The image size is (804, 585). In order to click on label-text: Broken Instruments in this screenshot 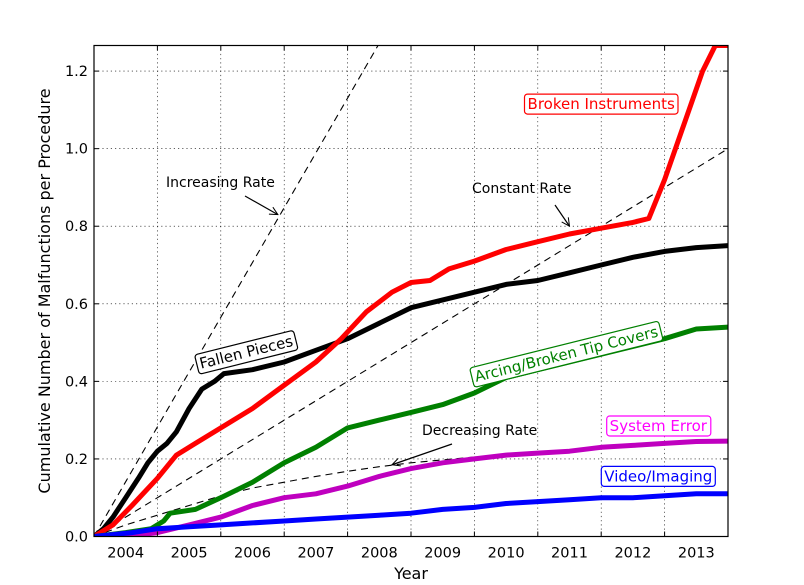, I will do `click(601, 104)`.